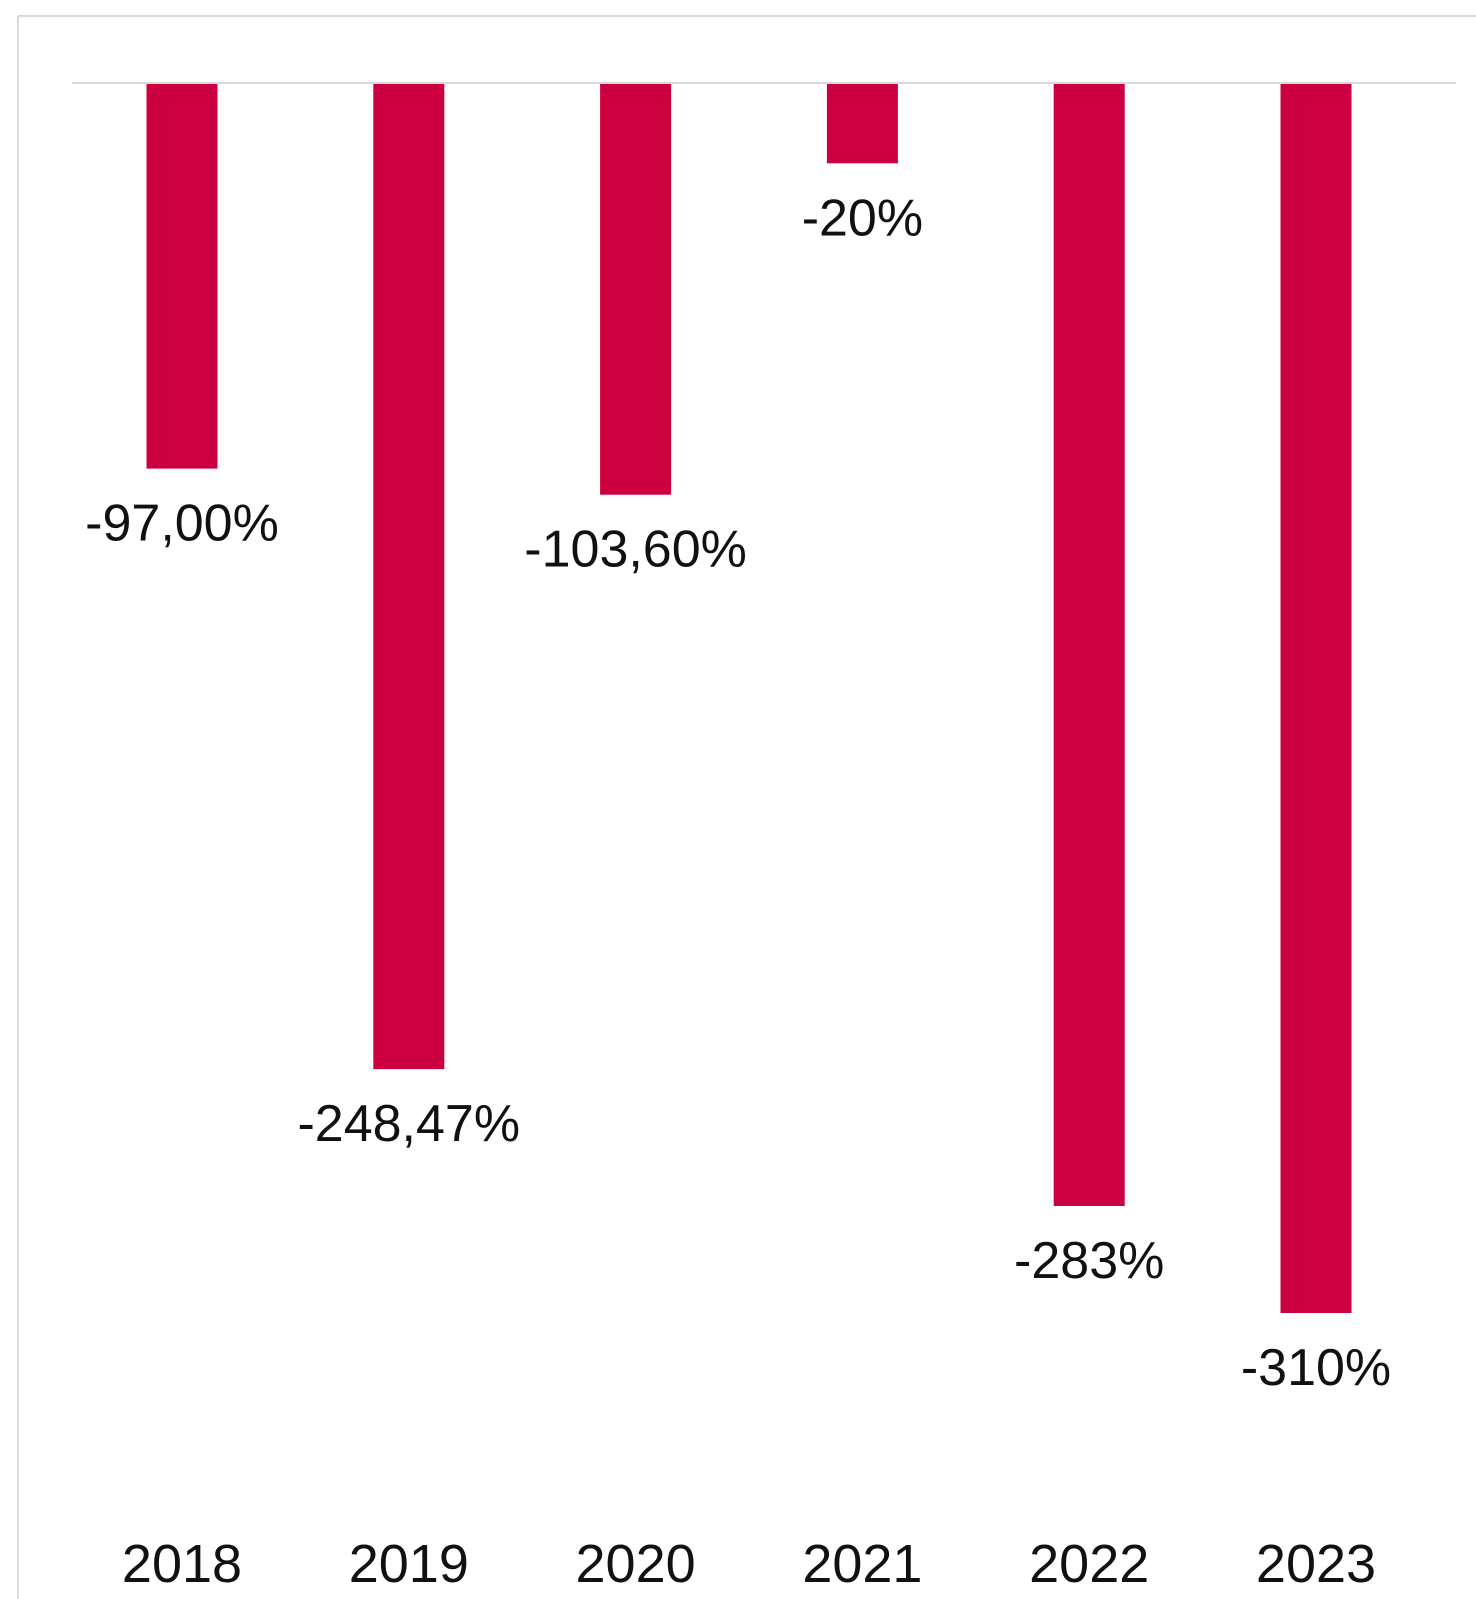  What do you see at coordinates (1316, 1564) in the screenshot?
I see `x-tick-label-2023: 2023` at bounding box center [1316, 1564].